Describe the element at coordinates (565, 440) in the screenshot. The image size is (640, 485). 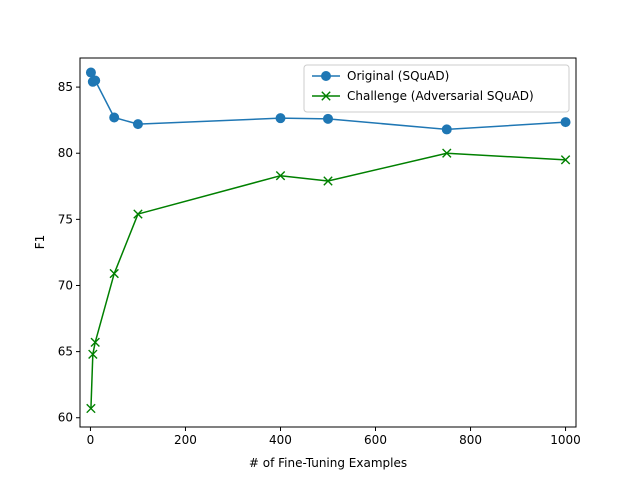
I see `x-tick-label: 1000` at that location.